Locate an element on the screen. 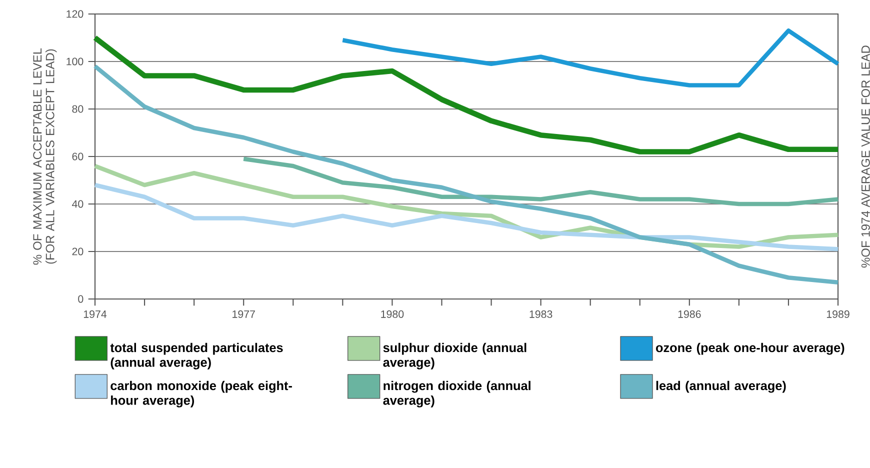  x-tick-label: 1986 is located at coordinates (689, 314).